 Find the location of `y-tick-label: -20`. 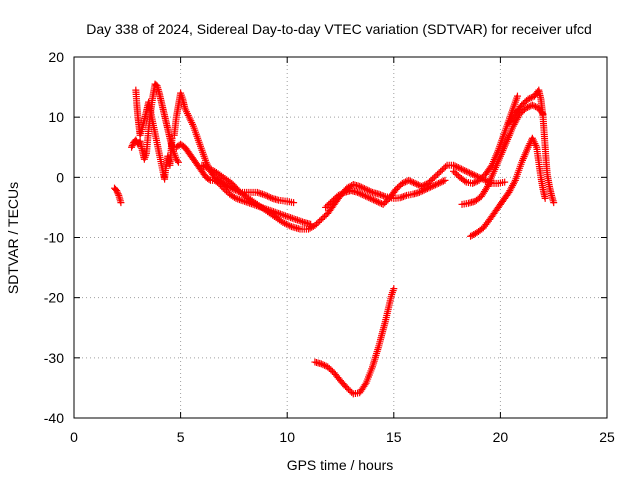

y-tick-label: -20 is located at coordinates (54, 298).